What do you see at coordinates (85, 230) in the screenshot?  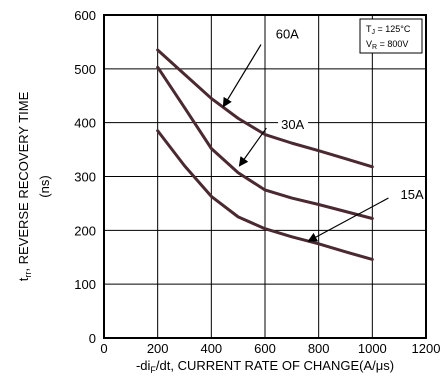 I see `y-tick-label: 200` at bounding box center [85, 230].